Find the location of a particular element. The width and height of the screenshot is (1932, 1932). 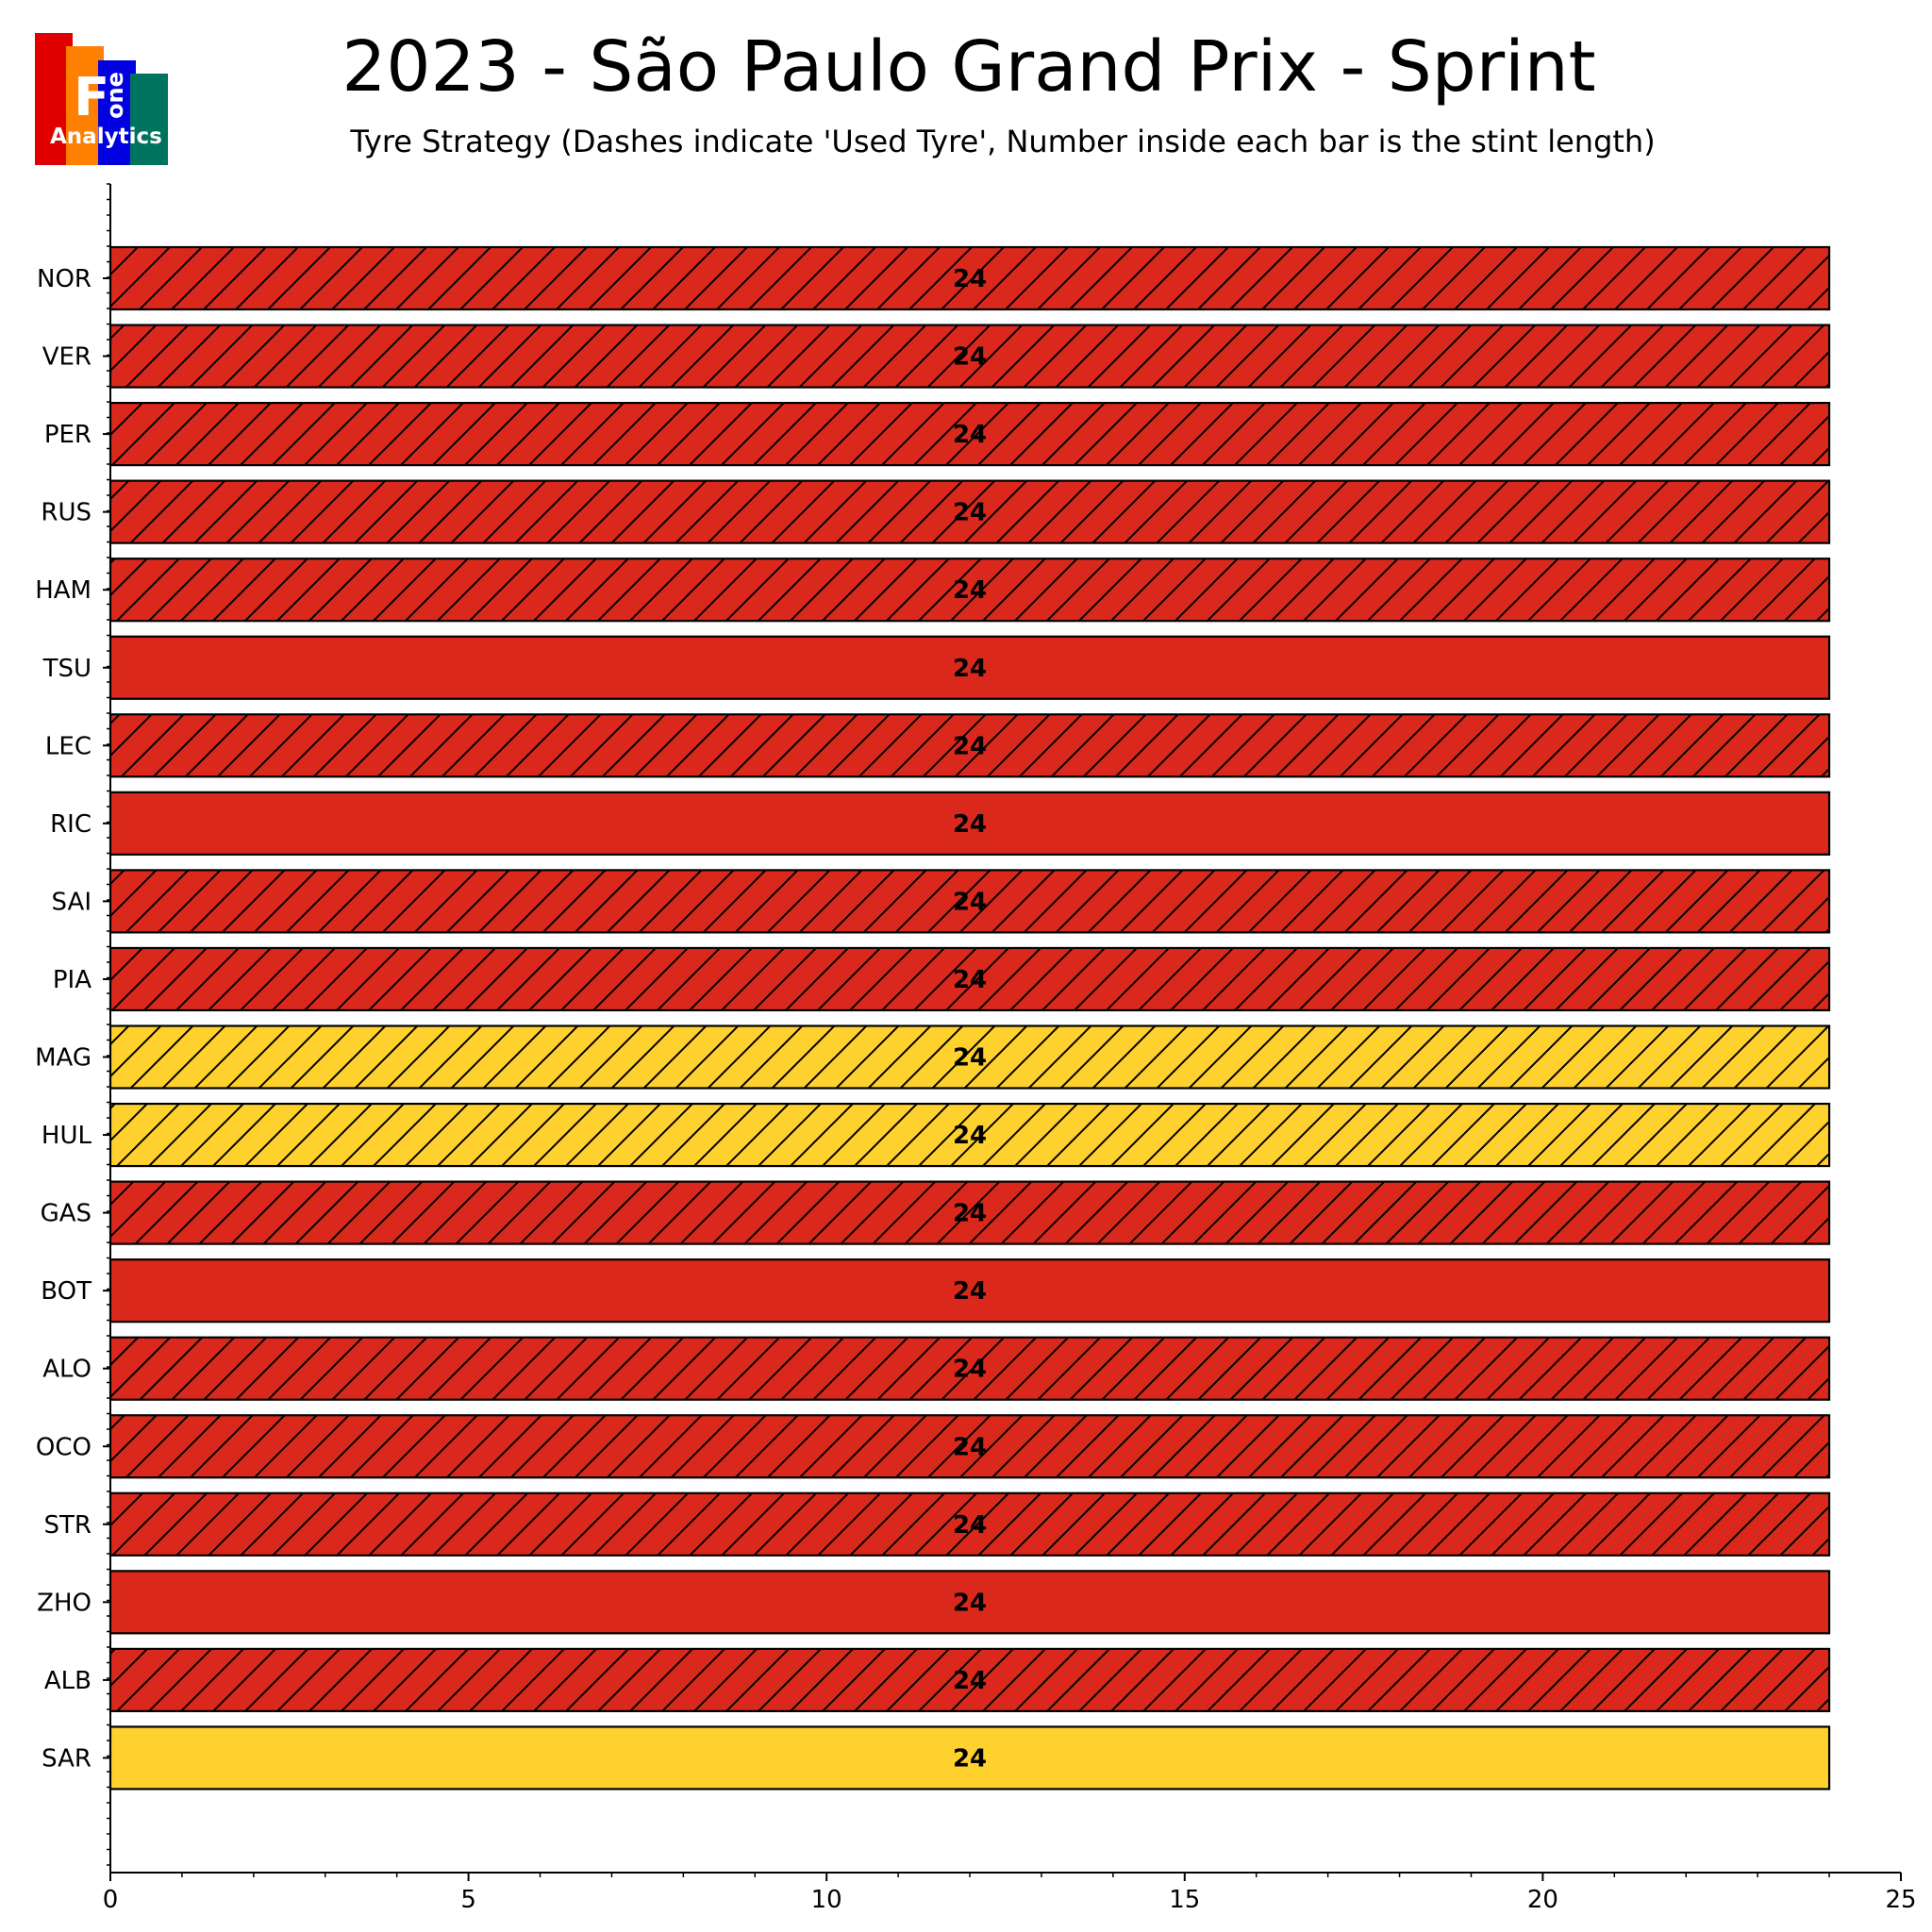

y-tick-label: HUL is located at coordinates (67, 1136).